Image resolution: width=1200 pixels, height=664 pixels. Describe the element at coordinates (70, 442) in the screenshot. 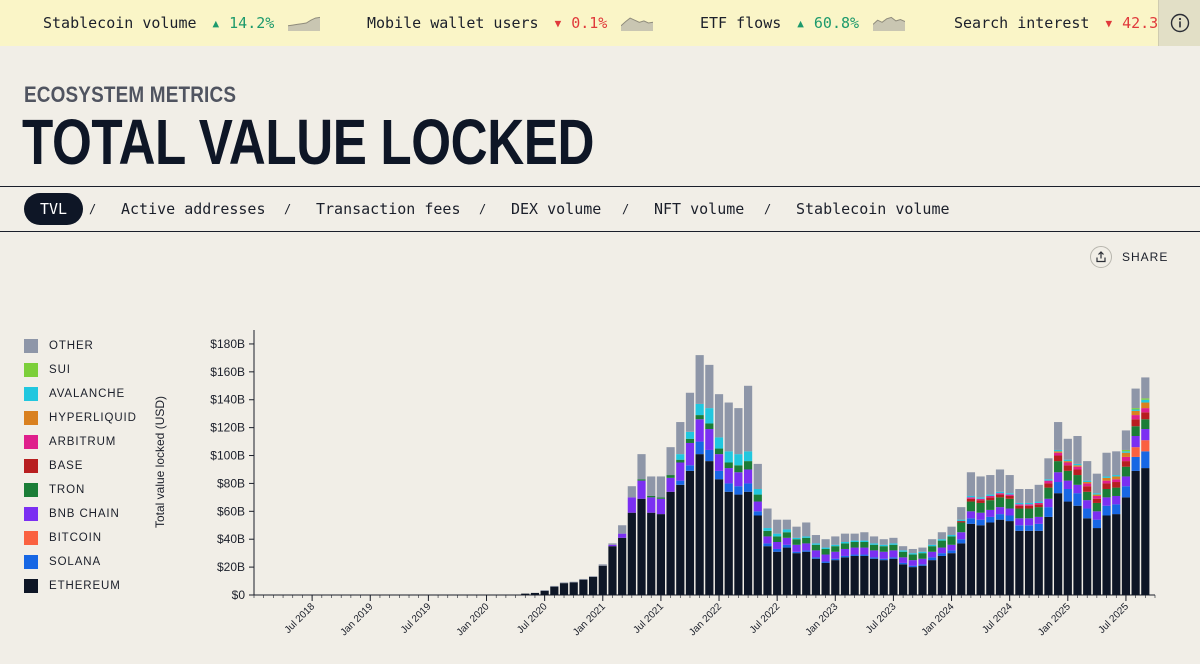

I see `legend-item-arbitrum: ARBITRUM` at that location.